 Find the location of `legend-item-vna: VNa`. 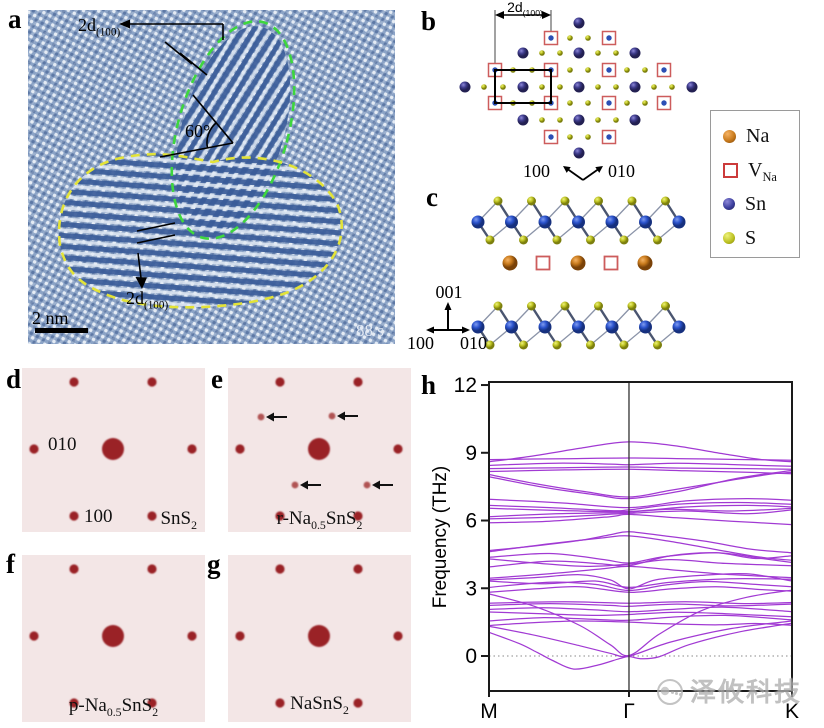

legend-item-vna: VNa is located at coordinates (761, 170).